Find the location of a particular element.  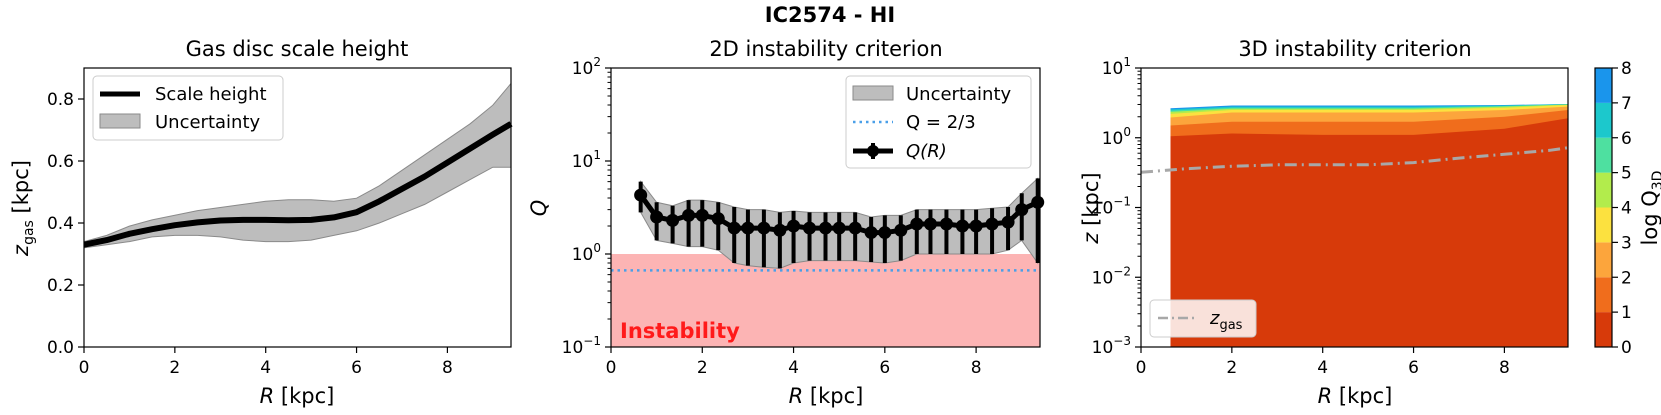

panel1-ylabel-var: z is located at coordinates (21, 250).